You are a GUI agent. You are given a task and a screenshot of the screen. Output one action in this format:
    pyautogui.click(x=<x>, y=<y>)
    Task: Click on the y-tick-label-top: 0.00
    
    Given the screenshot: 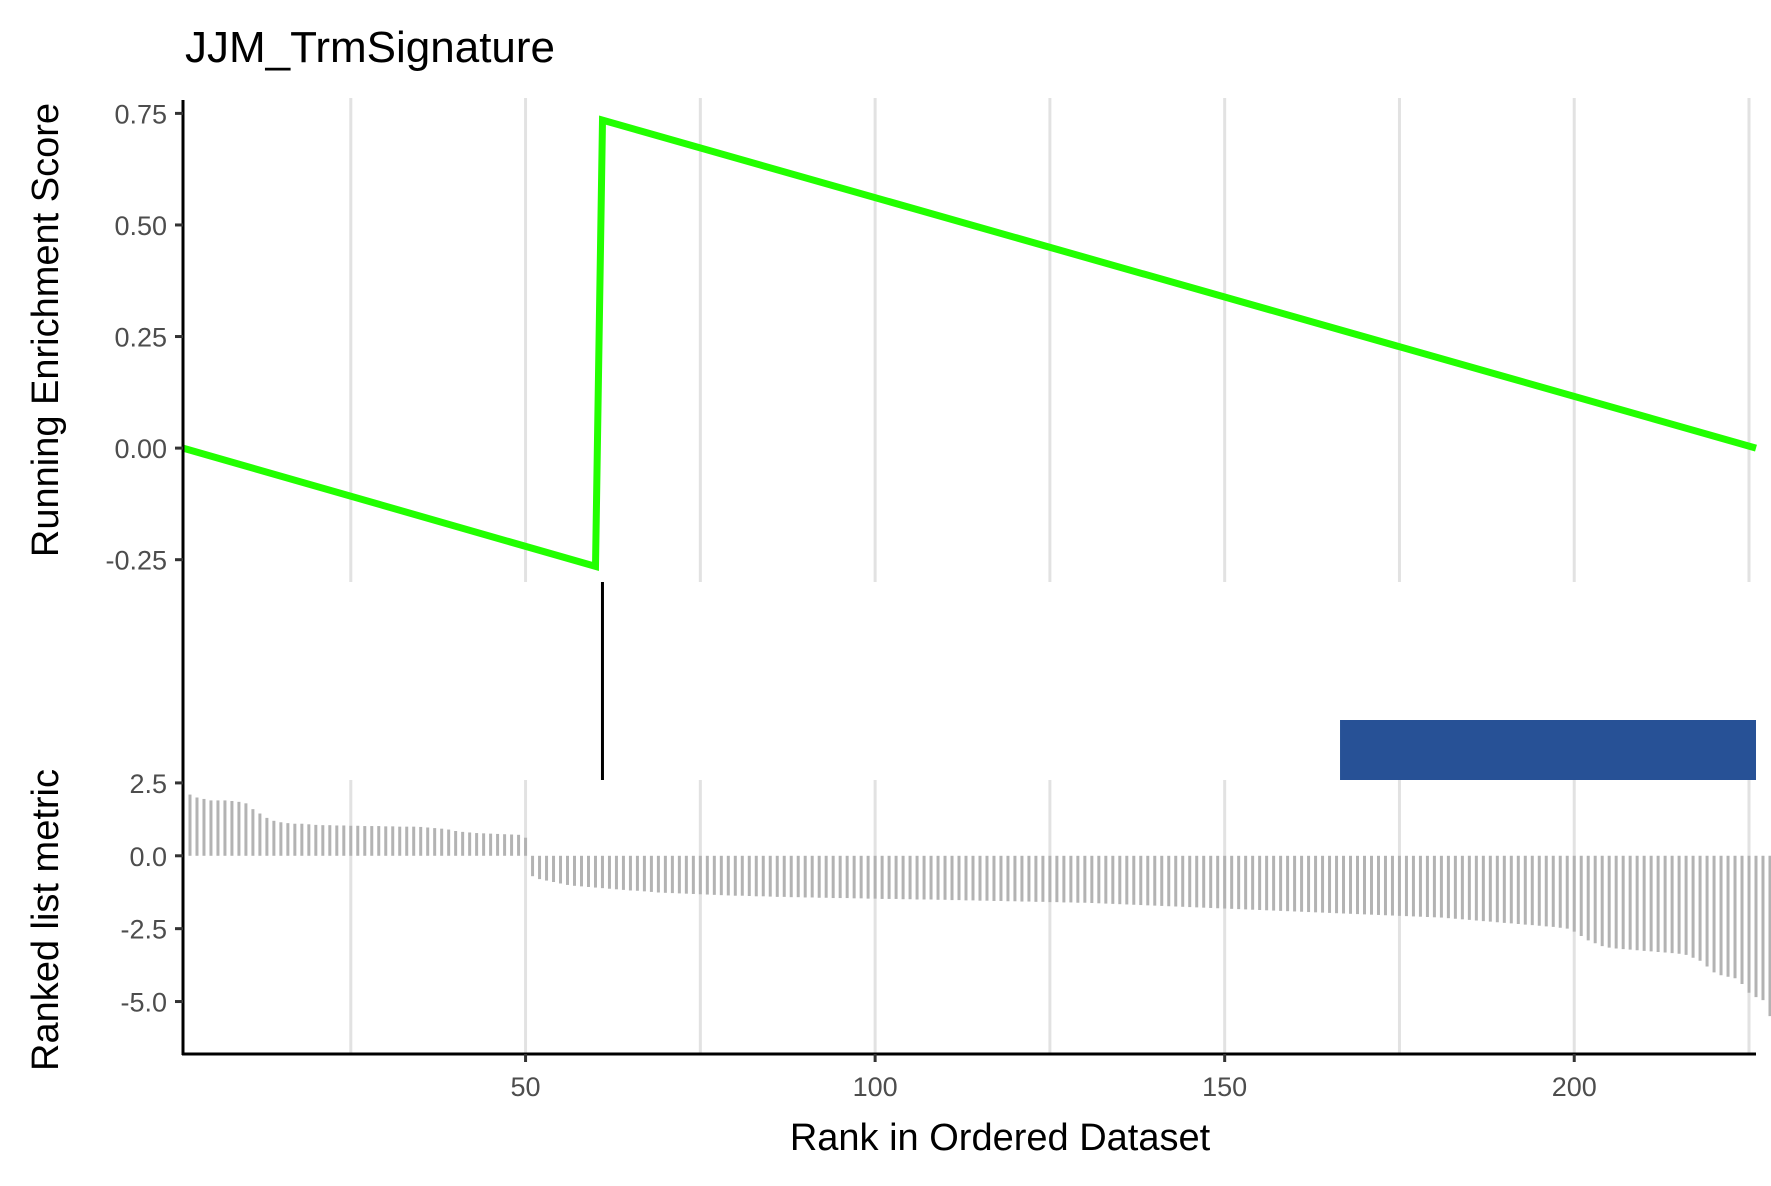 What is the action you would take?
    pyautogui.click(x=140, y=449)
    